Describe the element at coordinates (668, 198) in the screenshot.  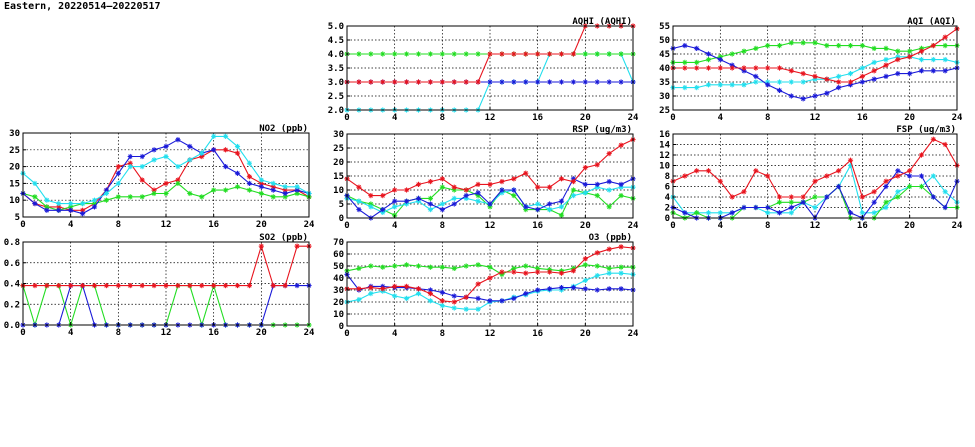
I see `fsp-y-tick-label: 4` at that location.